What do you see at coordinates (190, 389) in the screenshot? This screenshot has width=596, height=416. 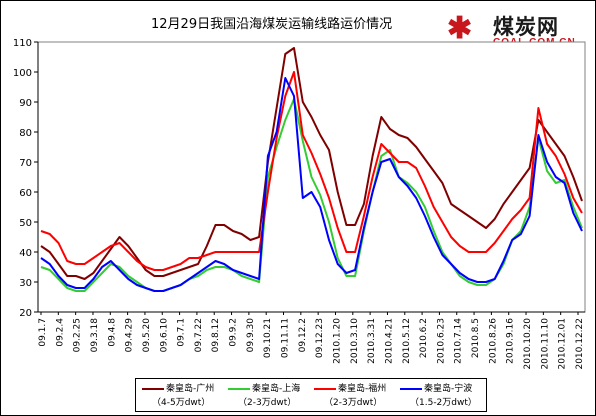 I see `legend-label: 秦皇岛-广州` at bounding box center [190, 389].